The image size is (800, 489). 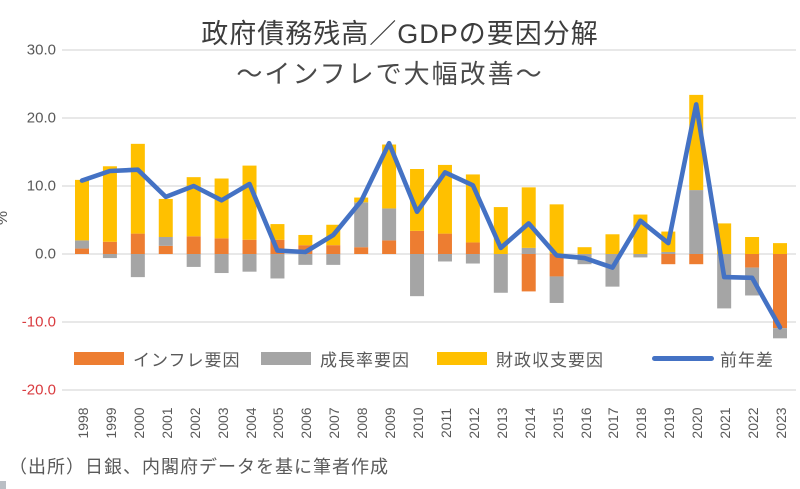 I want to click on y-tick-label-30: 30.0, so click(x=41, y=50).